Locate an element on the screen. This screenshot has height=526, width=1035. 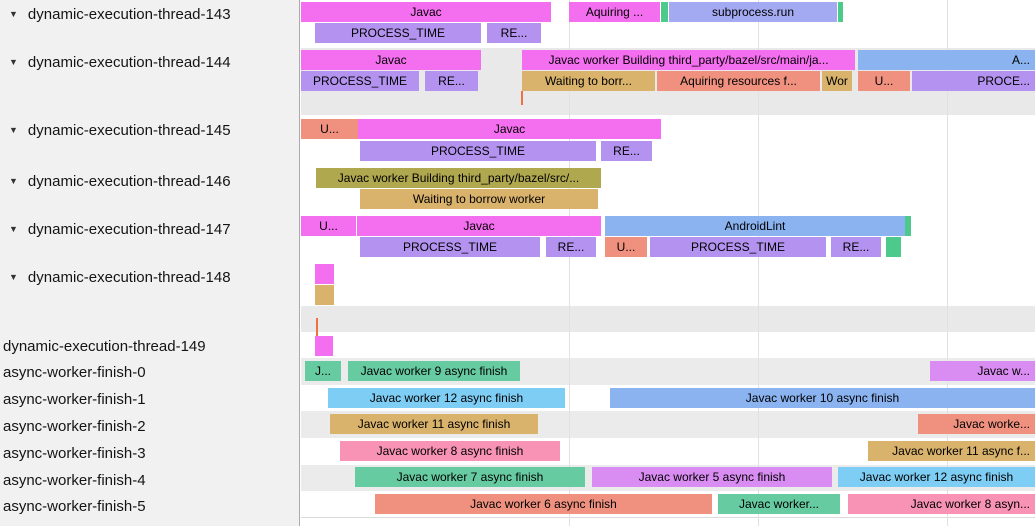
sidebar-row-label: ▼ dynamic-execution-thread-143 is located at coordinates (115, 14).